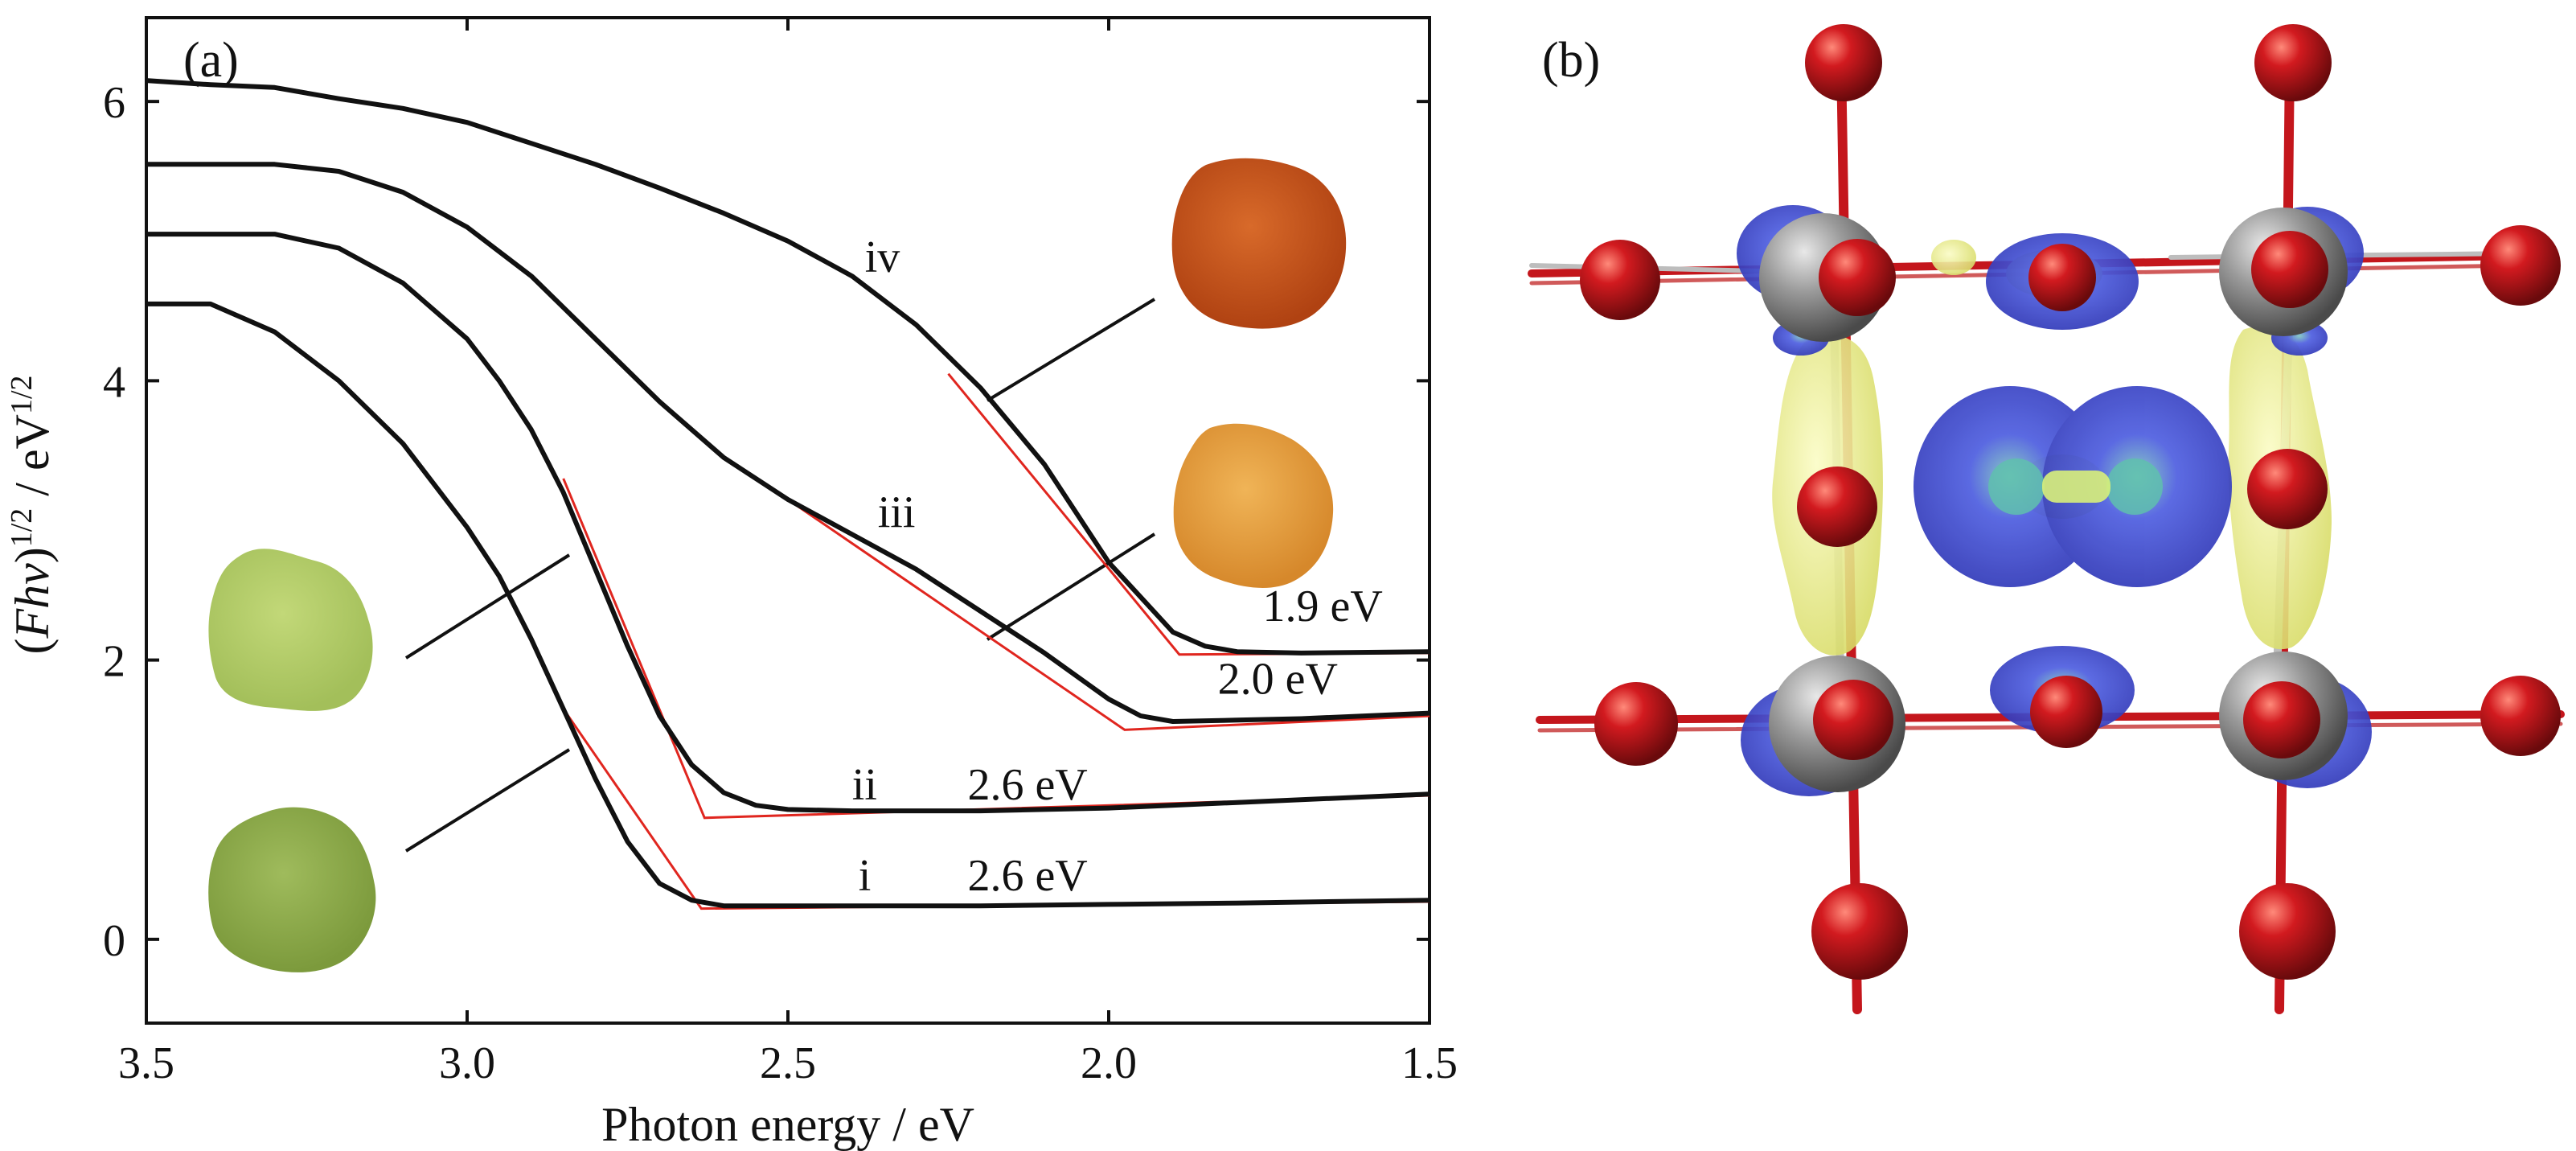 This screenshot has height=1151, width=2576. I want to click on y-tick-label: 0, so click(114, 941).